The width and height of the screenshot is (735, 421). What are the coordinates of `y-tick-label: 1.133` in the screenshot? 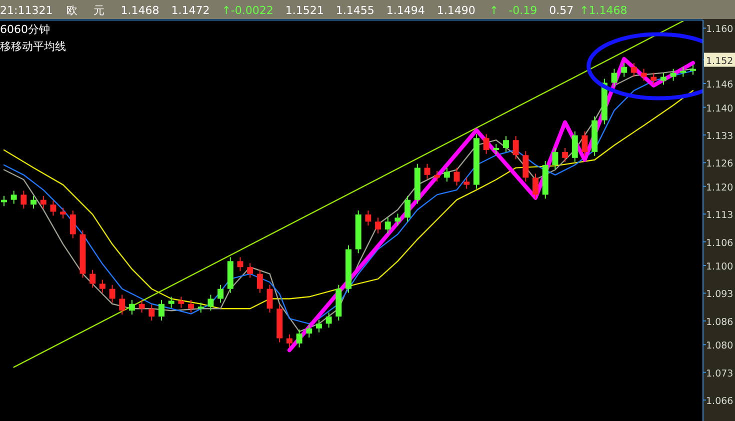 It's located at (720, 136).